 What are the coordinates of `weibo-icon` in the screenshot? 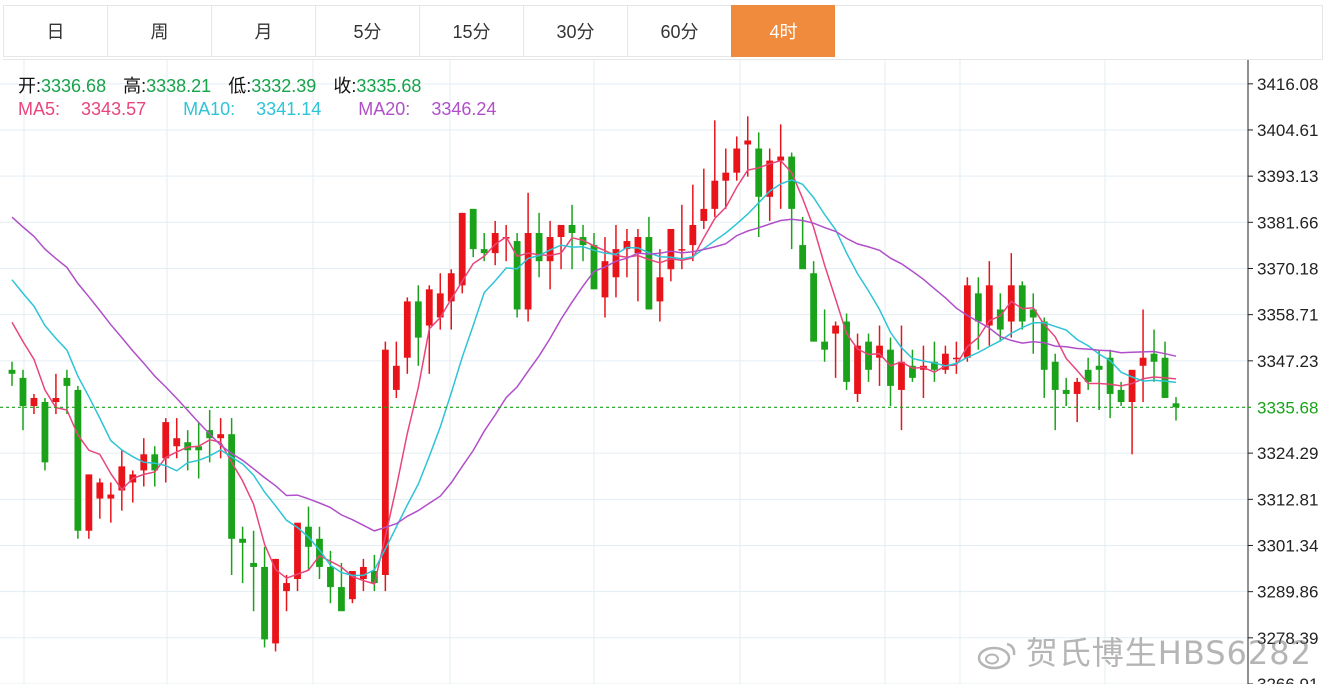 It's located at (996, 656).